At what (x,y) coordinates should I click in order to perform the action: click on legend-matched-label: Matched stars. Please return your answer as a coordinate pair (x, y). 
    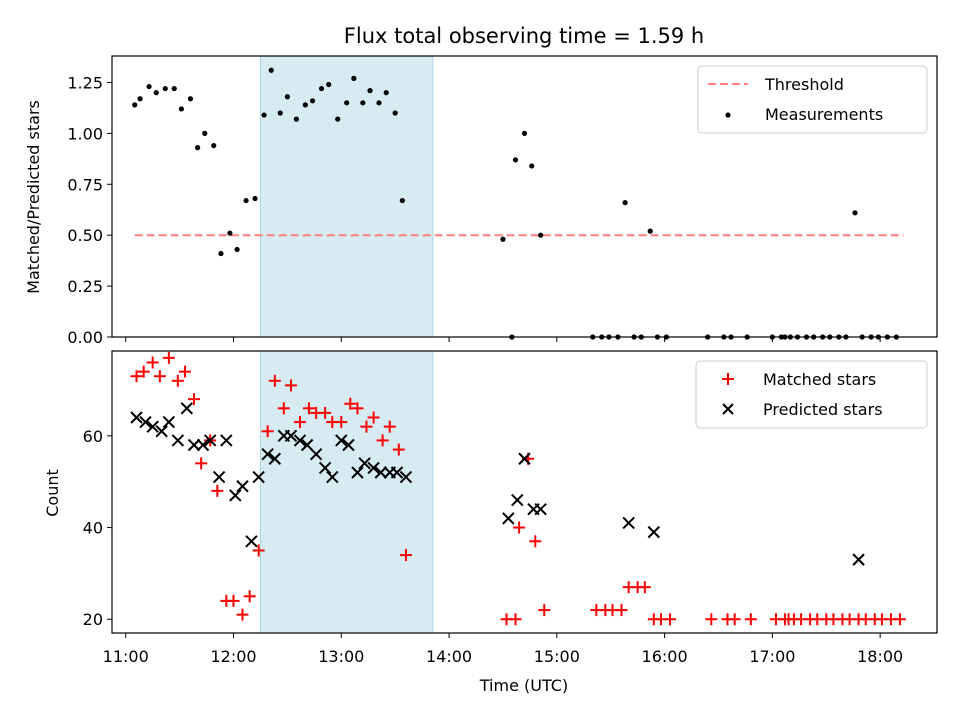
    Looking at the image, I should click on (819, 379).